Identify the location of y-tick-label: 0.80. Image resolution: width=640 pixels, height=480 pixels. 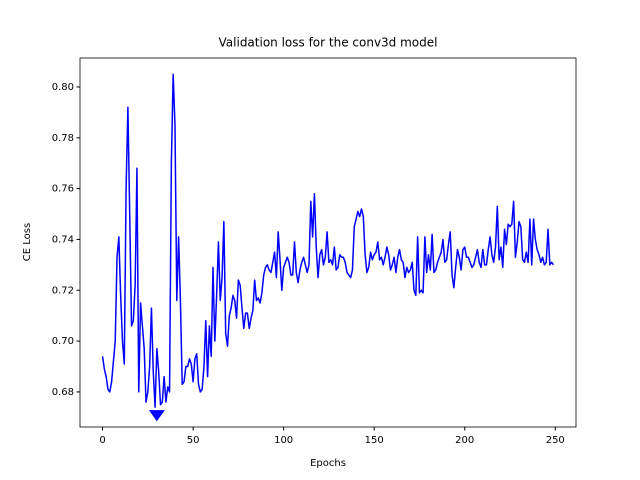
(63, 87).